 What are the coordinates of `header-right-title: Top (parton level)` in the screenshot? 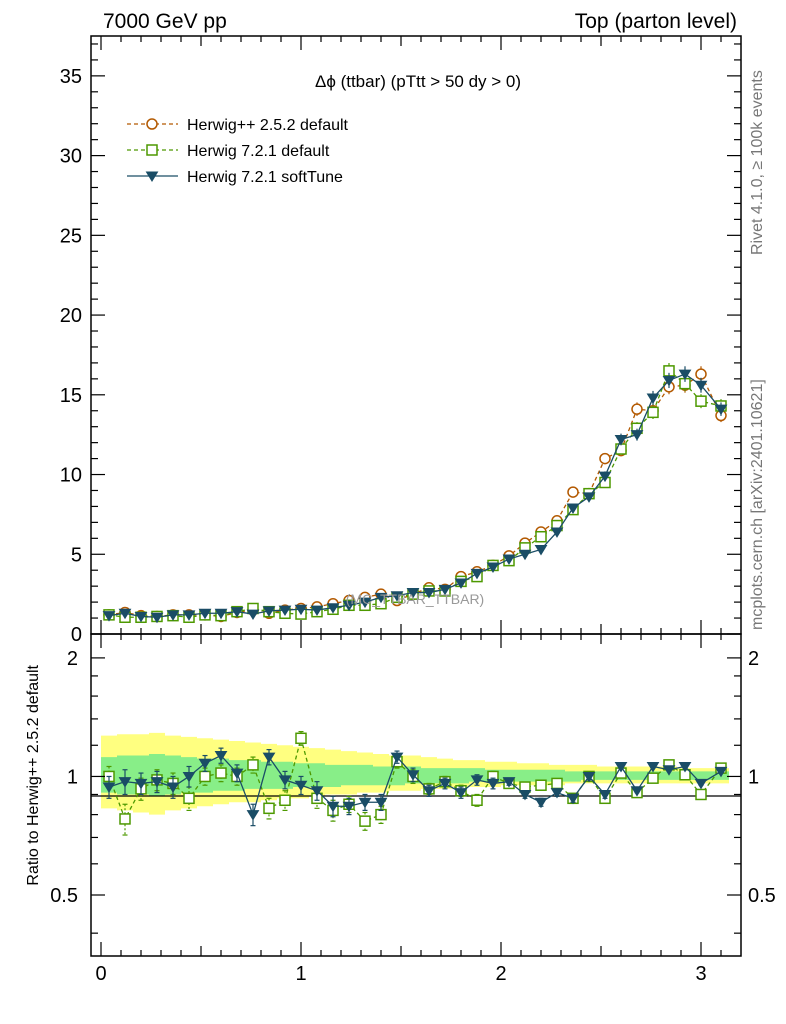 It's located at (656, 21).